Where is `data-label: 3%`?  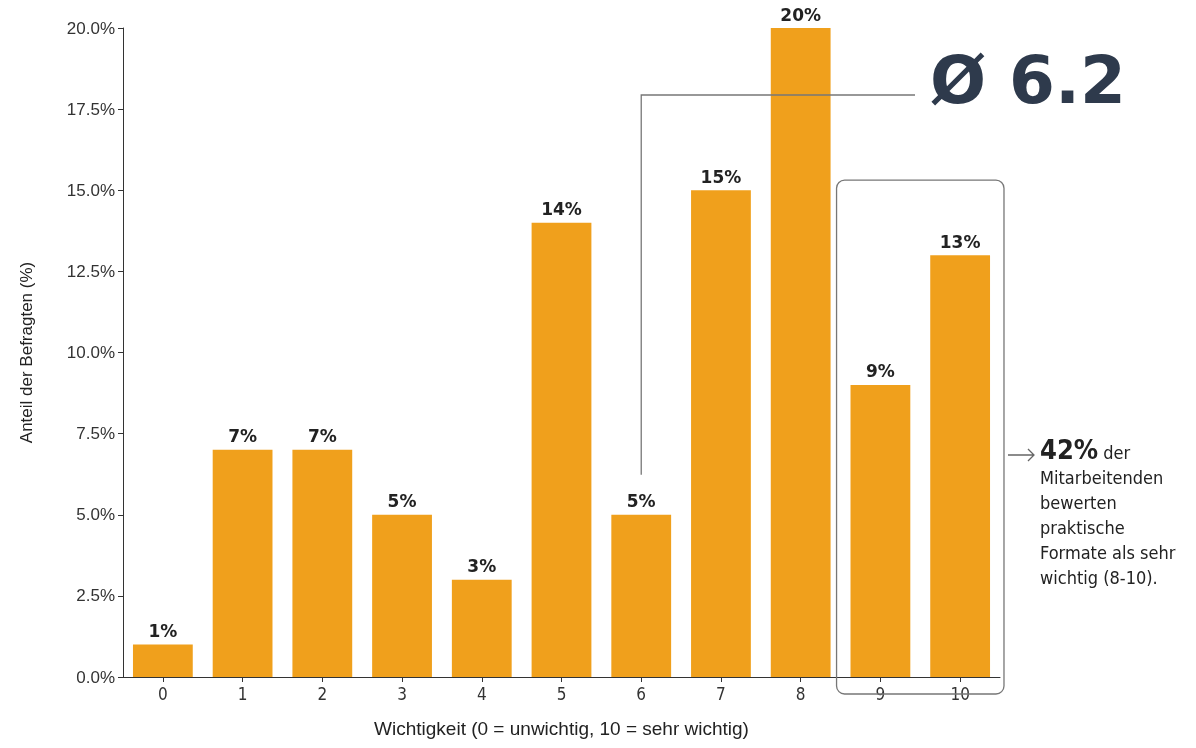 data-label: 3% is located at coordinates (482, 566).